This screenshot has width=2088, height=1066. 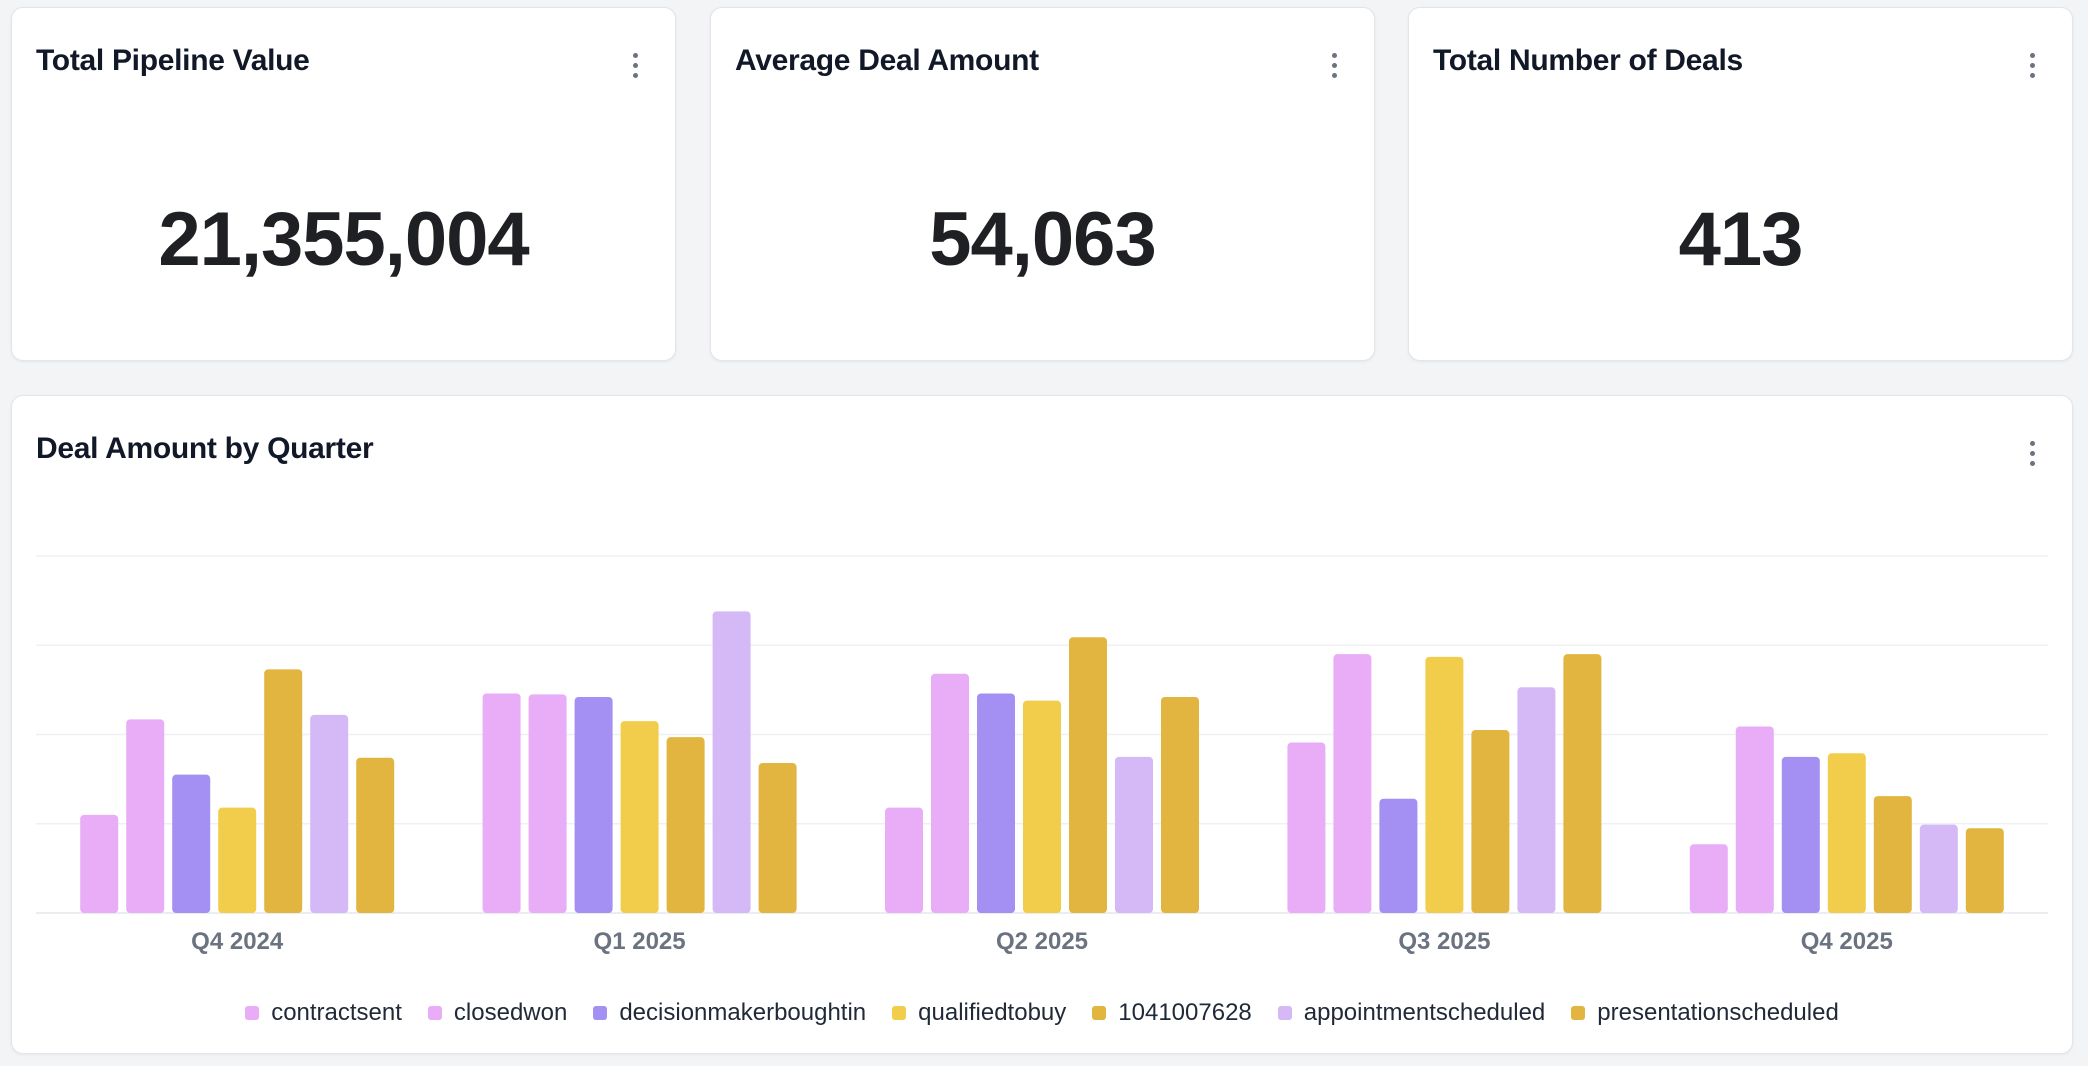 I want to click on bar-appointmentscheduled-q3-2025, so click(x=1536, y=800).